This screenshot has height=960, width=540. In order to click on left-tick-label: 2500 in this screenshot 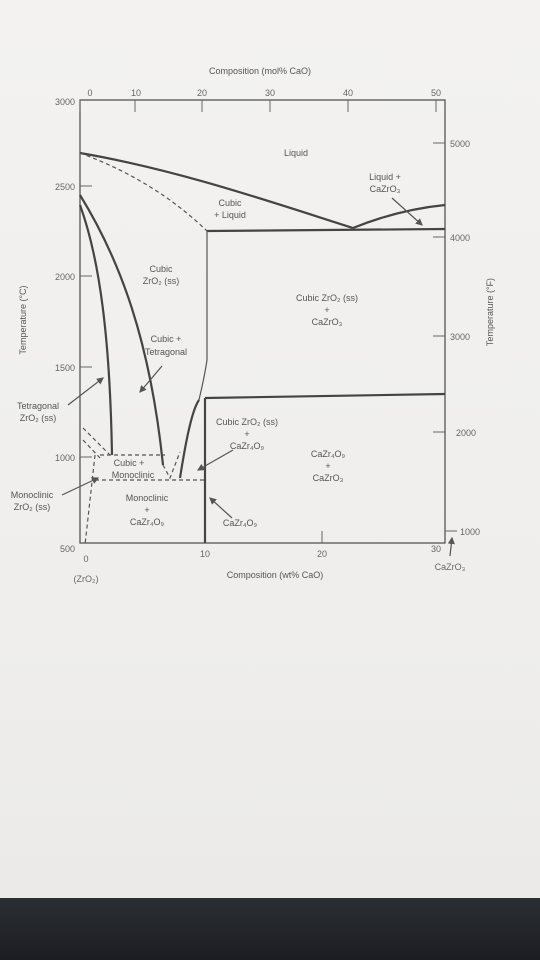, I will do `click(65, 187)`.